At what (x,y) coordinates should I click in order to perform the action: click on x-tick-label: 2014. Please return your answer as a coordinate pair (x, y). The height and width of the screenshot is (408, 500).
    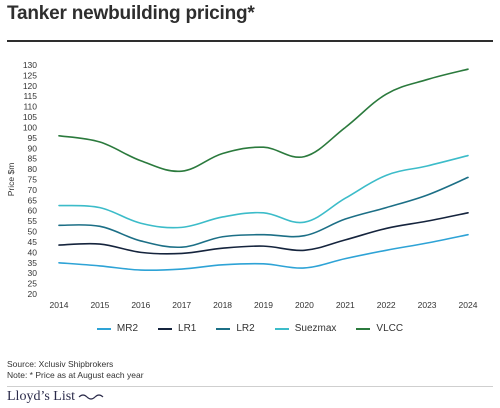
    Looking at the image, I should click on (59, 305).